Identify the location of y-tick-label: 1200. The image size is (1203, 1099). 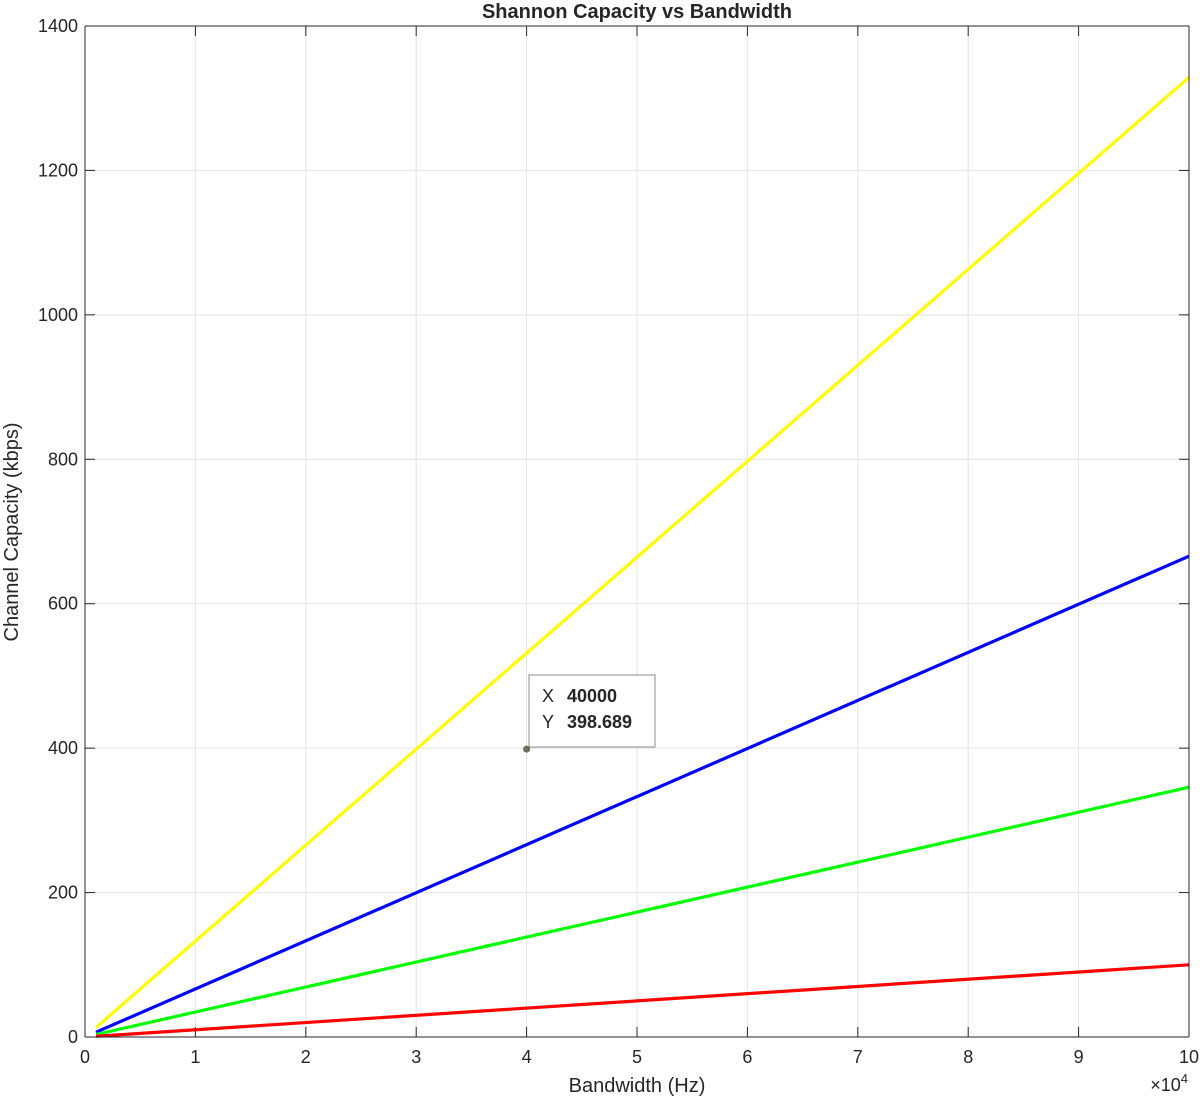
(58, 170).